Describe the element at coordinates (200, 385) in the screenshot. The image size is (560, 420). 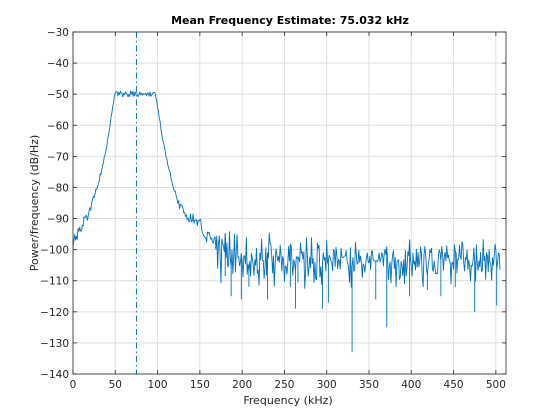
I see `x-tick-label: 150` at that location.